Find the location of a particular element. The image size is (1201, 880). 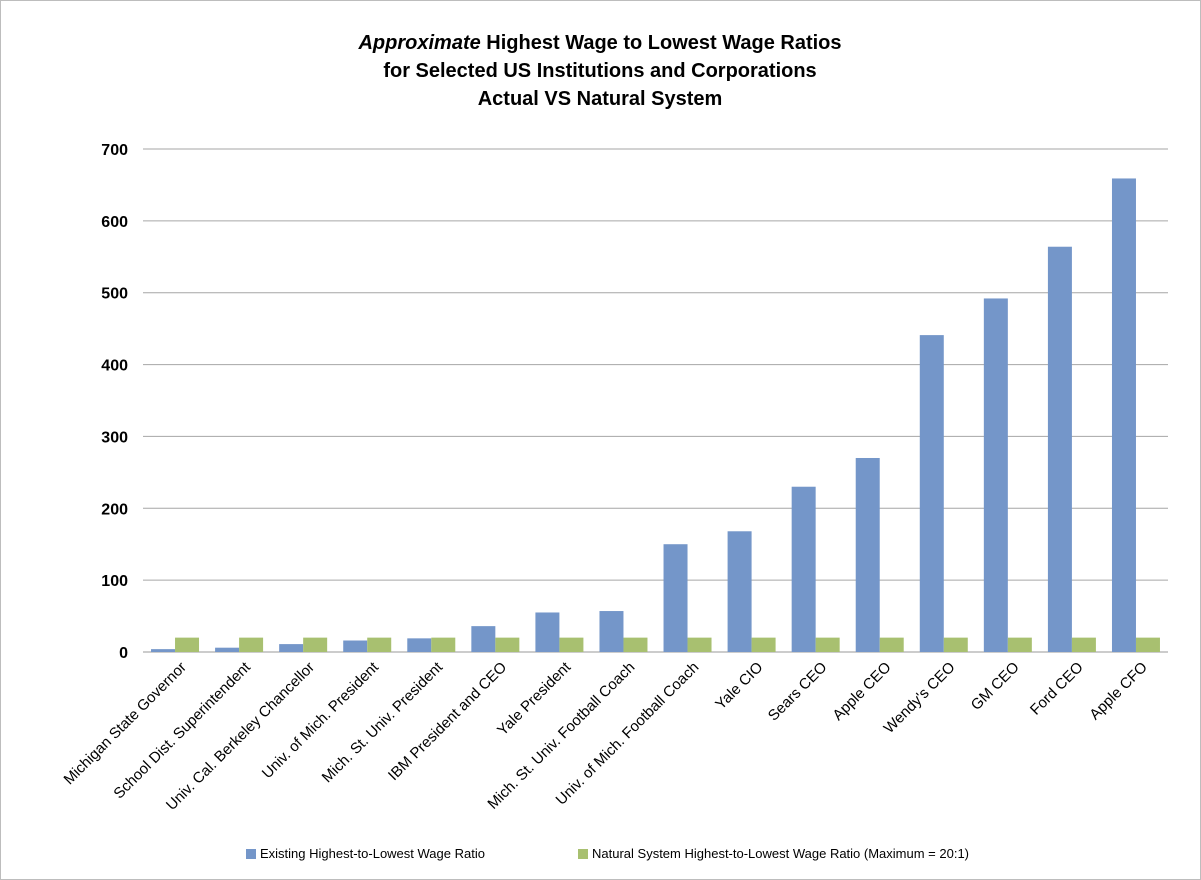

chart-title-italic: Approximate is located at coordinates (418, 43).